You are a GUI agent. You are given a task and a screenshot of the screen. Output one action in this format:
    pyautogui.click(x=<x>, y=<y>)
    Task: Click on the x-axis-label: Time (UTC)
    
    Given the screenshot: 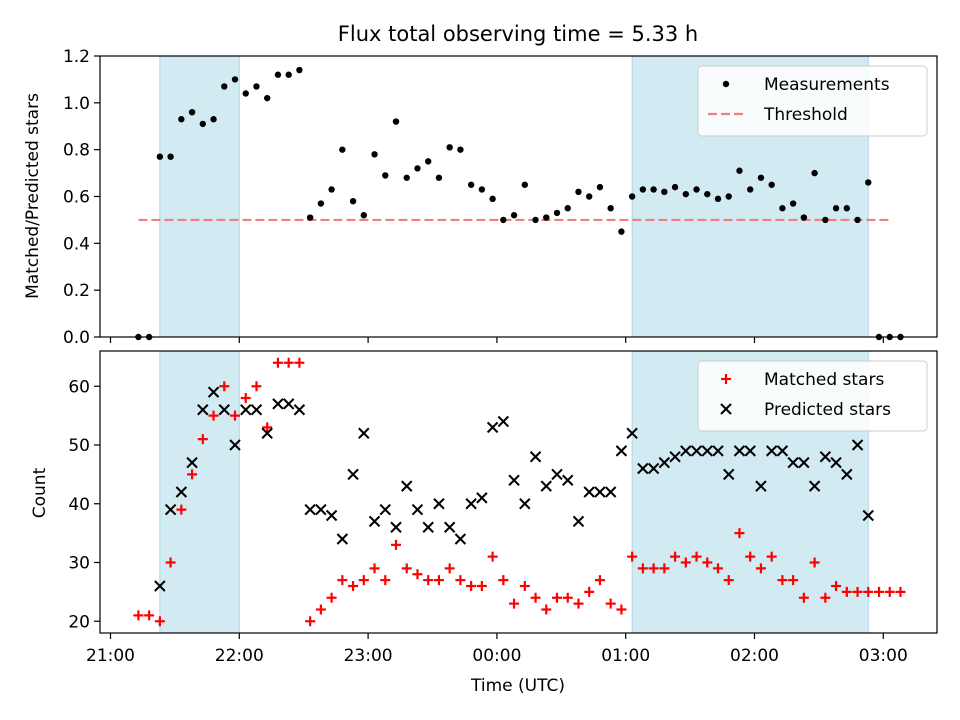 What is the action you would take?
    pyautogui.click(x=517, y=686)
    